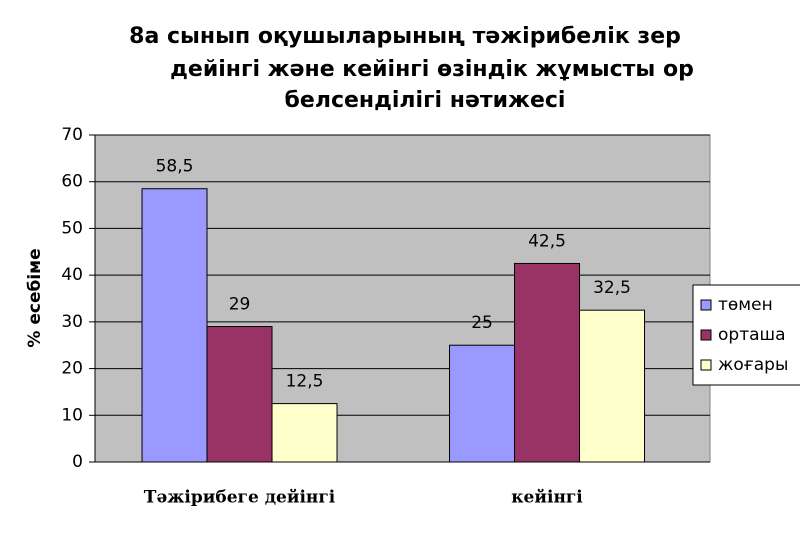 This screenshot has height=544, width=800. What do you see at coordinates (175, 167) in the screenshot?
I see `value-label: 58,5` at bounding box center [175, 167].